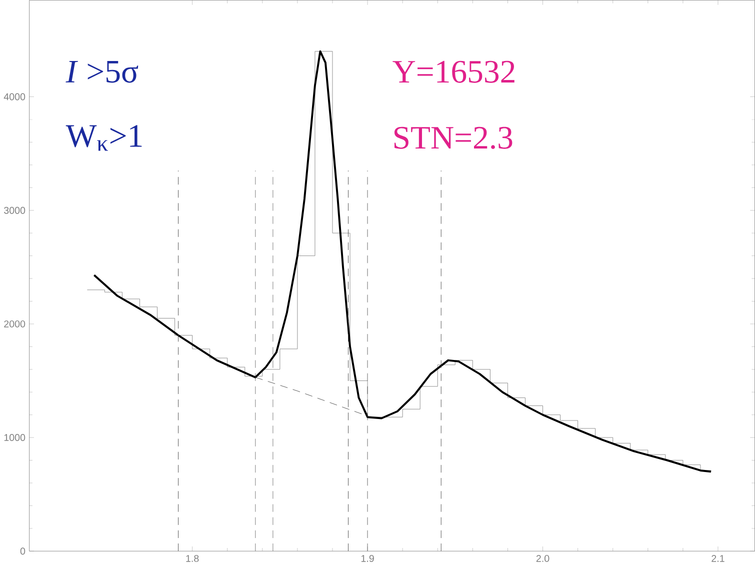  Describe the element at coordinates (102, 72) in the screenshot. I see `annotation: I >5σ` at that location.